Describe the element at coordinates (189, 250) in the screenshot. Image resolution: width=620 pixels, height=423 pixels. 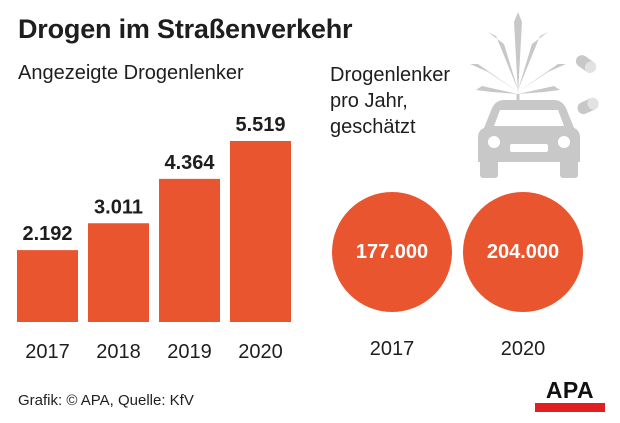
I see `bar-2019` at that location.